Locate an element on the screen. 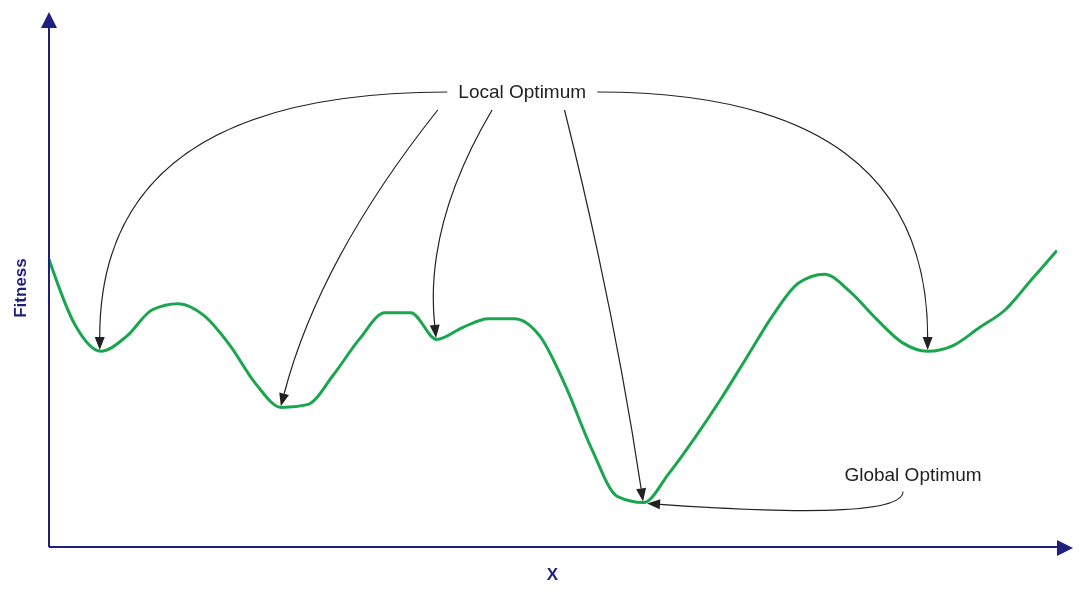 The height and width of the screenshot is (604, 1085). y-axis-title: Fitness is located at coordinates (20, 288).